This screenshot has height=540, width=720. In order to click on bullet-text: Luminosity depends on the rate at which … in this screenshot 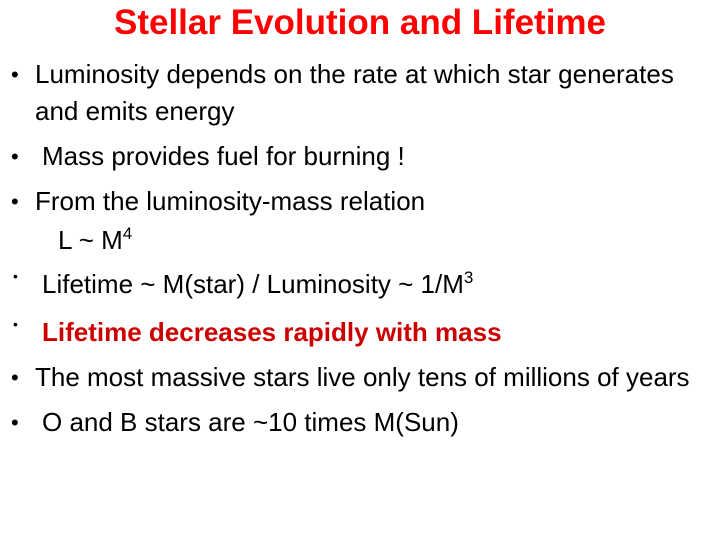, I will do `click(354, 92)`.